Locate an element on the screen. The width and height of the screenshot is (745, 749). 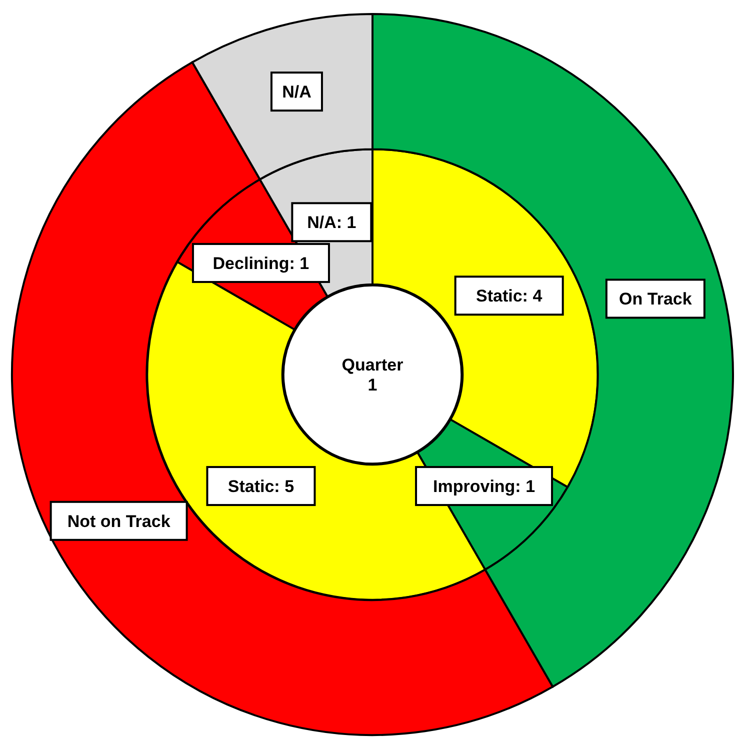
slice-label: N/A: 1 is located at coordinates (331, 222).